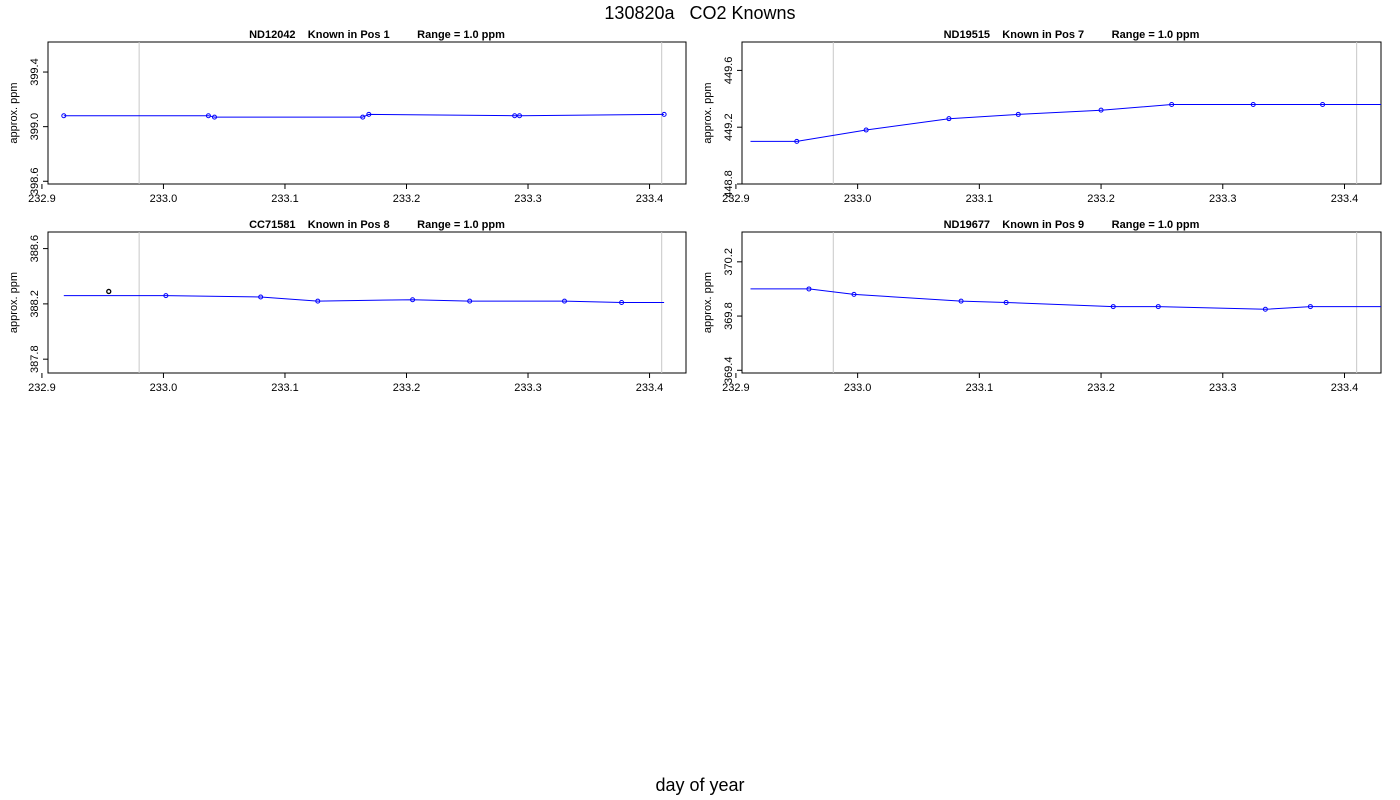 The image size is (1400, 800). What do you see at coordinates (35, 127) in the screenshot?
I see `y-tick-label: 399.0` at bounding box center [35, 127].